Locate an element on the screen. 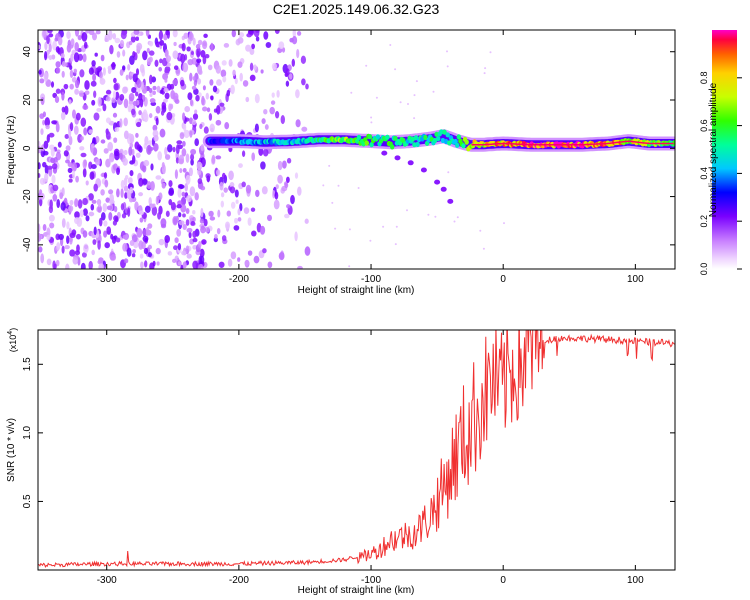 The image size is (750, 600). spectrogram-xlabel: Height of straight line (km) is located at coordinates (356, 290).